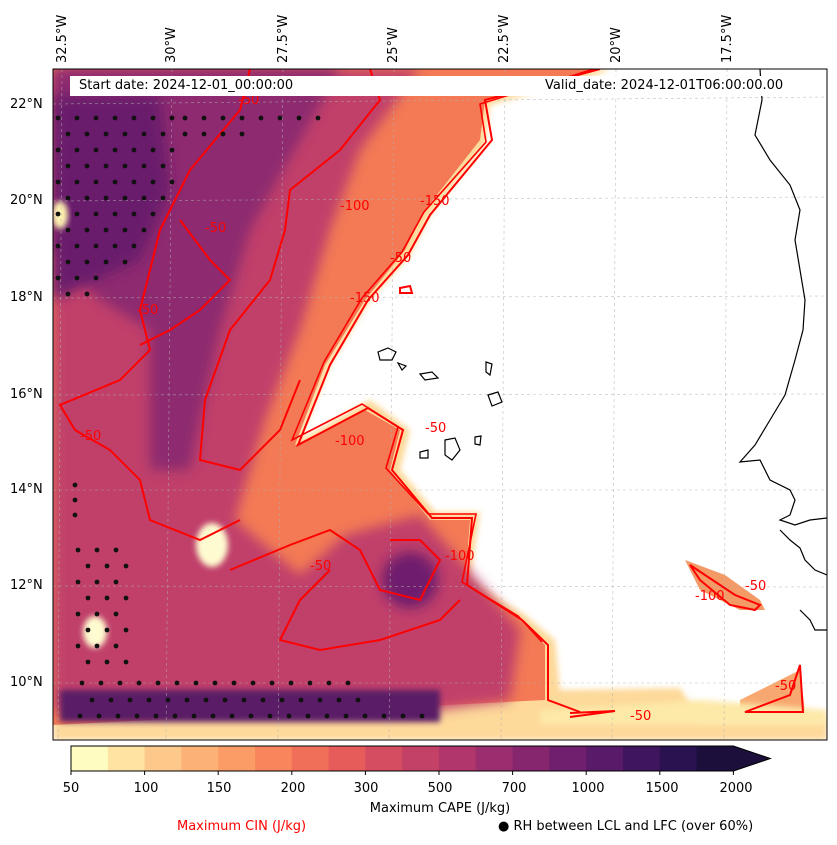  What do you see at coordinates (588, 788) in the screenshot?
I see `colorbar-tick: 1000` at bounding box center [588, 788].